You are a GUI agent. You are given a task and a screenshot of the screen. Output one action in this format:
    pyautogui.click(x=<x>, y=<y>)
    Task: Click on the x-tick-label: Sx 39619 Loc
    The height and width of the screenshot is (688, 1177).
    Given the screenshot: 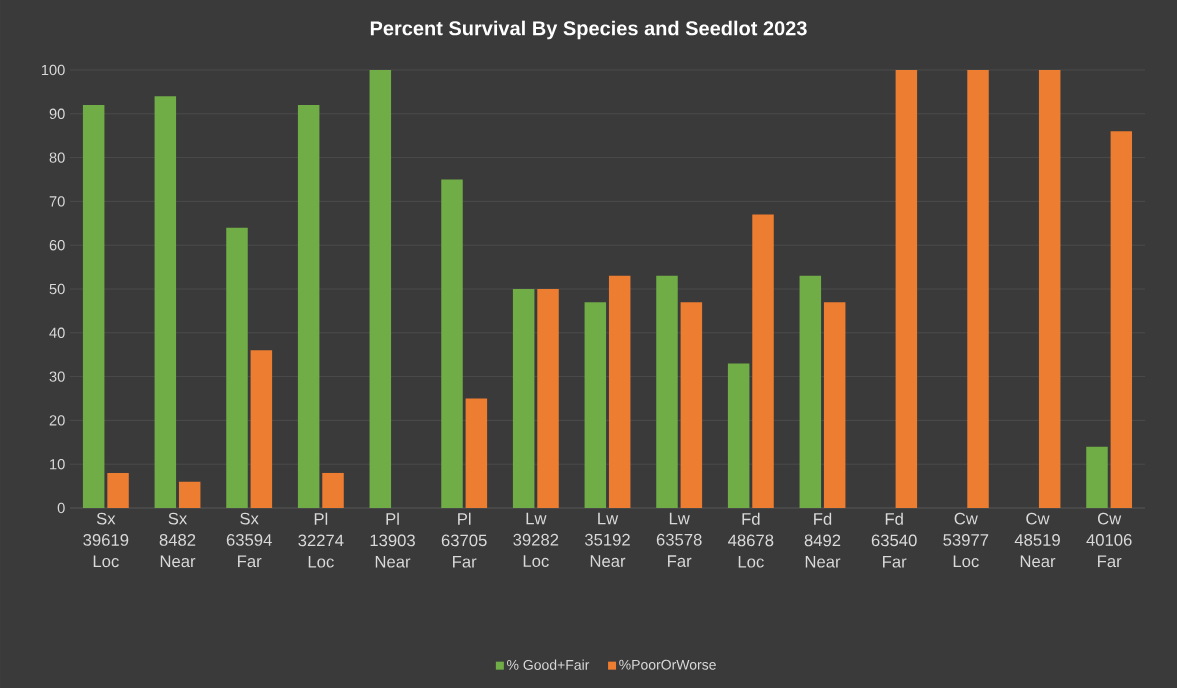 What is the action you would take?
    pyautogui.click(x=106, y=540)
    